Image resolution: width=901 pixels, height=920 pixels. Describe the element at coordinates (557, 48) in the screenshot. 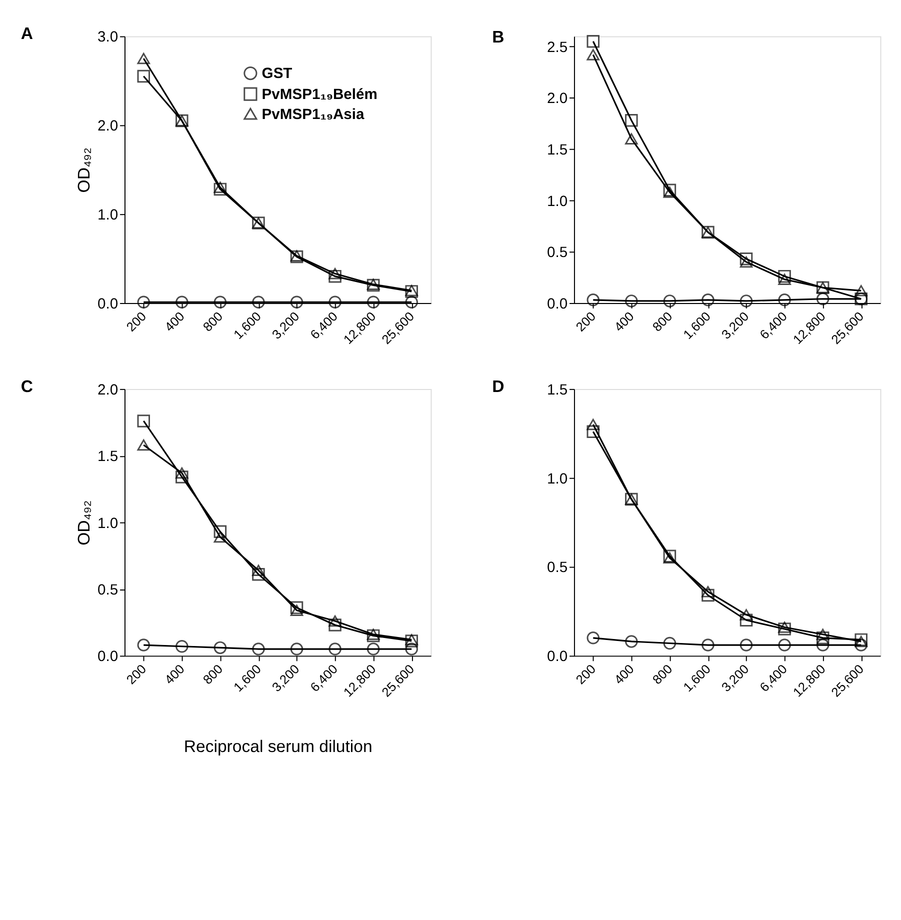

I see `y-tick-label: 2.5` at that location.